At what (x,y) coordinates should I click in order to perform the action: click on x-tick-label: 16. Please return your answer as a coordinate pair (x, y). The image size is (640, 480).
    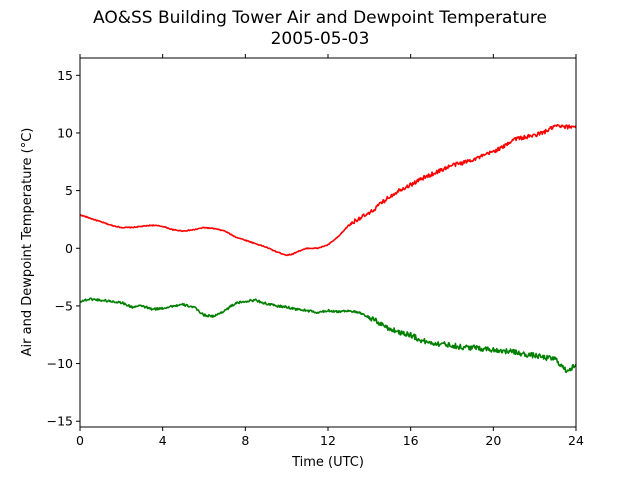
    Looking at the image, I should click on (411, 440).